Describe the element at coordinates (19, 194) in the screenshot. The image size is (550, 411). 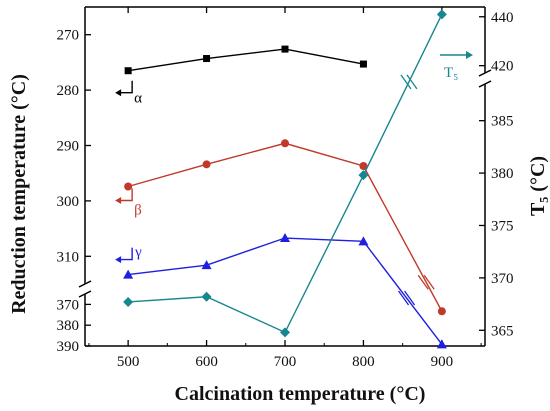
I see `left-y-axis-title: Reduction temperature (°C)` at that location.